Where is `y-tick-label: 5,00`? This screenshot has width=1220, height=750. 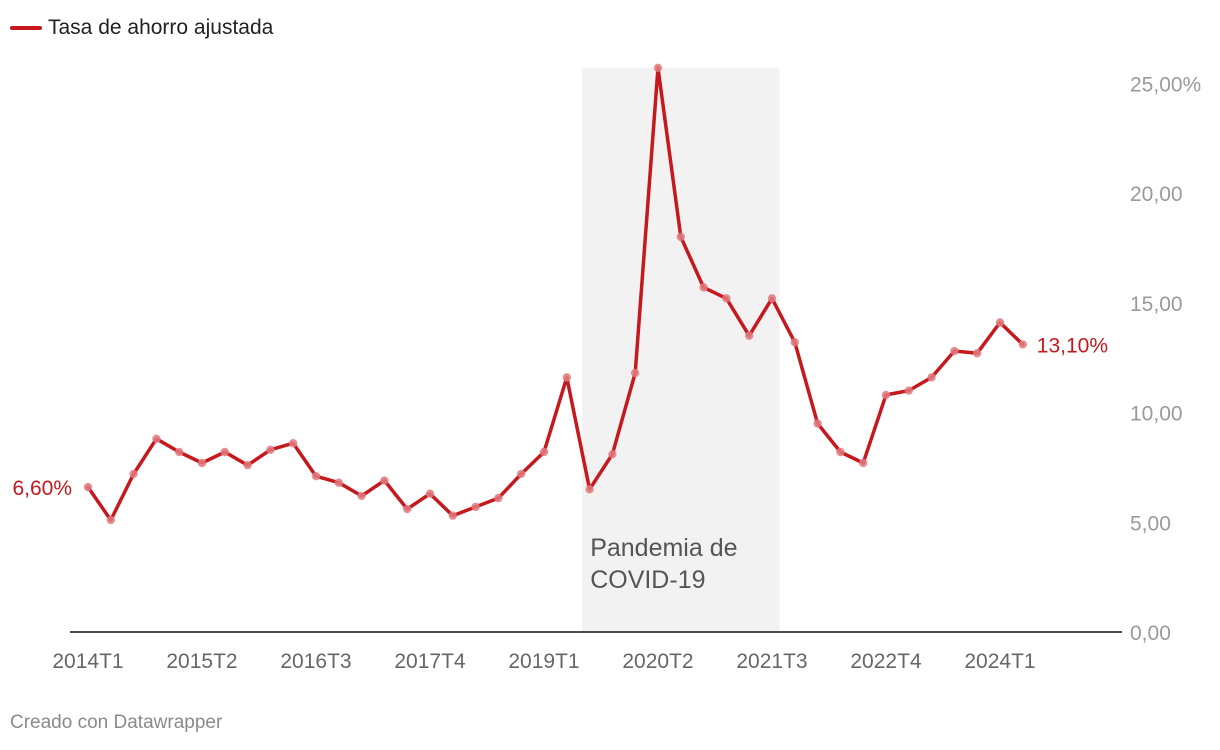
y-tick-label: 5,00 is located at coordinates (1150, 523).